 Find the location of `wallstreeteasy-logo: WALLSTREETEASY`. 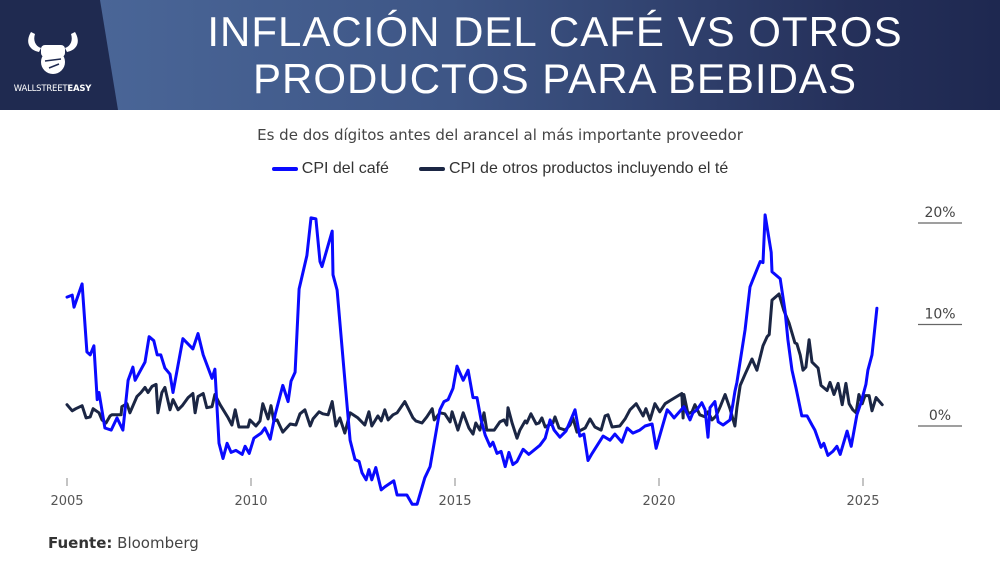

wallstreeteasy-logo: WALLSTREETEASY is located at coordinates (52, 61).